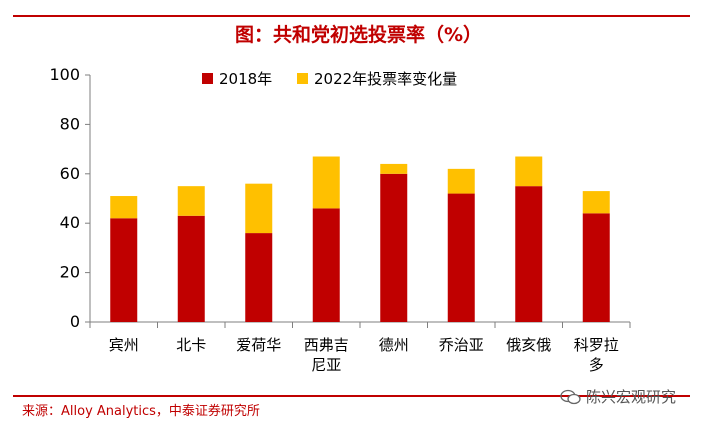 This screenshot has height=429, width=717. I want to click on y-tick-label: 80, so click(70, 123).